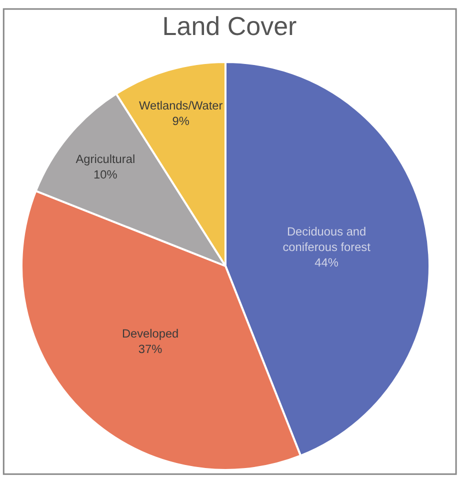  What do you see at coordinates (181, 105) in the screenshot?
I see `slice-label: Wetlands/Water` at bounding box center [181, 105].